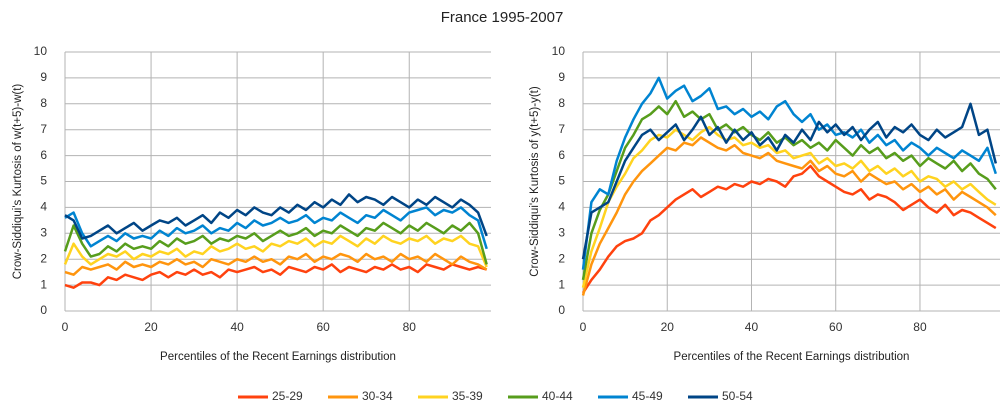  I want to click on series-line: 35-39, so click(275, 251).